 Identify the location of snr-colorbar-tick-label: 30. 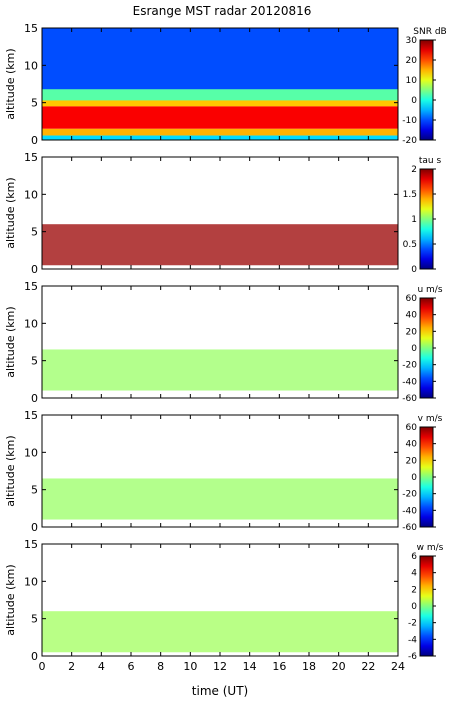
(412, 41).